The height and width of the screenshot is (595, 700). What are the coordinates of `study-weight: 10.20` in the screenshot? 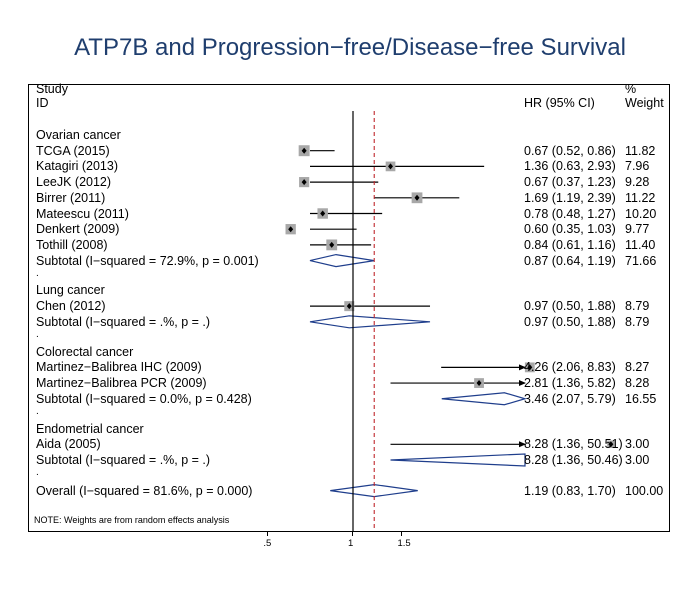 It's located at (641, 213).